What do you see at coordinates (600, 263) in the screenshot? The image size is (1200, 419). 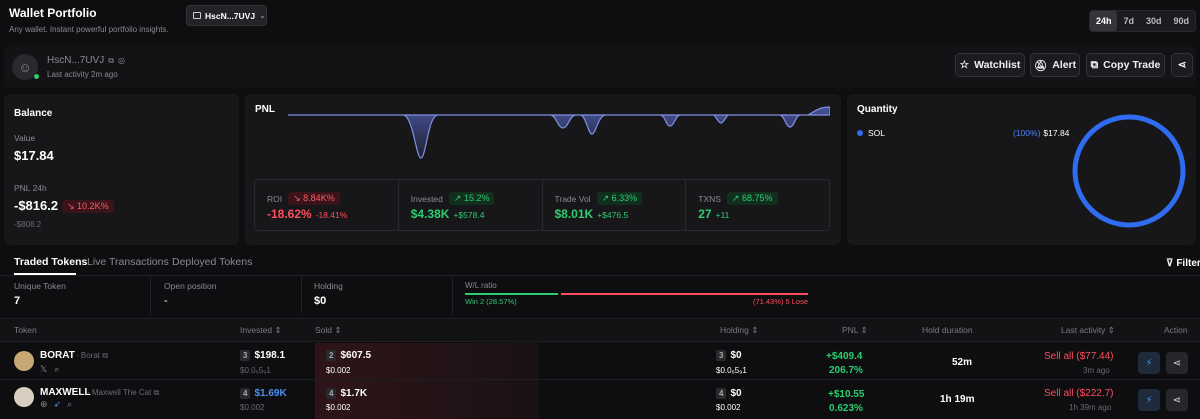 I see `tabs-bar` at bounding box center [600, 263].